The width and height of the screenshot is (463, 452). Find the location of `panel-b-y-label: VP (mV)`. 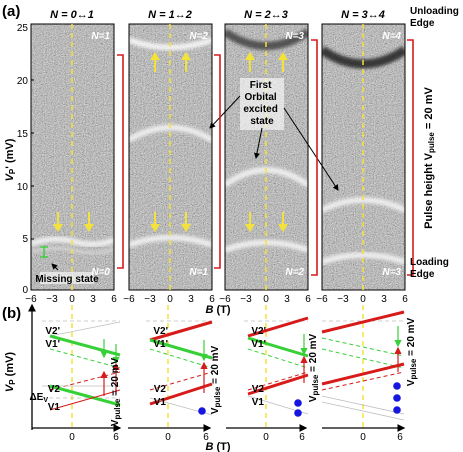

panel-b-y-label: VP (mV) is located at coordinates (10, 372).